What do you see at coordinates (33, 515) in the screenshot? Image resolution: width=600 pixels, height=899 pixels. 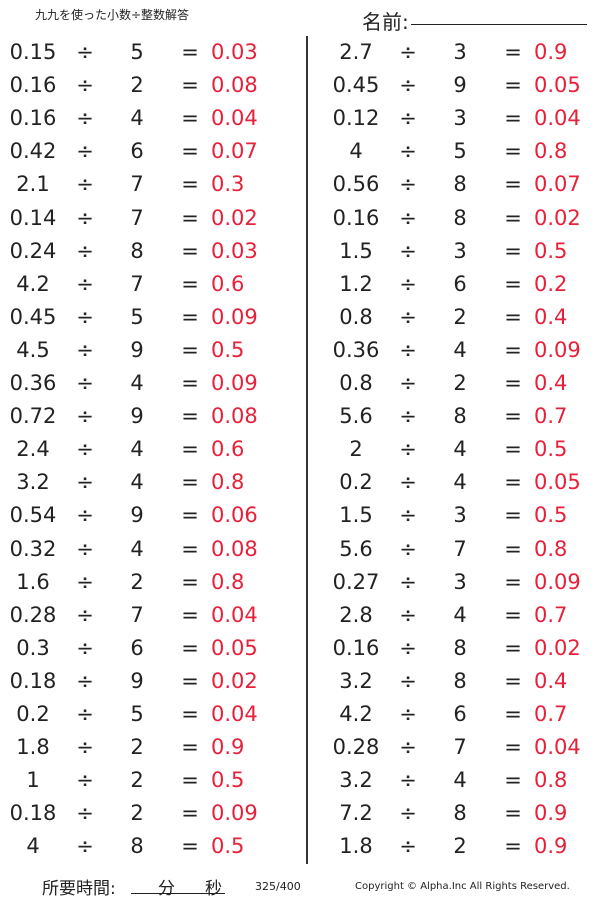 I see `dividend: 0.54` at bounding box center [33, 515].